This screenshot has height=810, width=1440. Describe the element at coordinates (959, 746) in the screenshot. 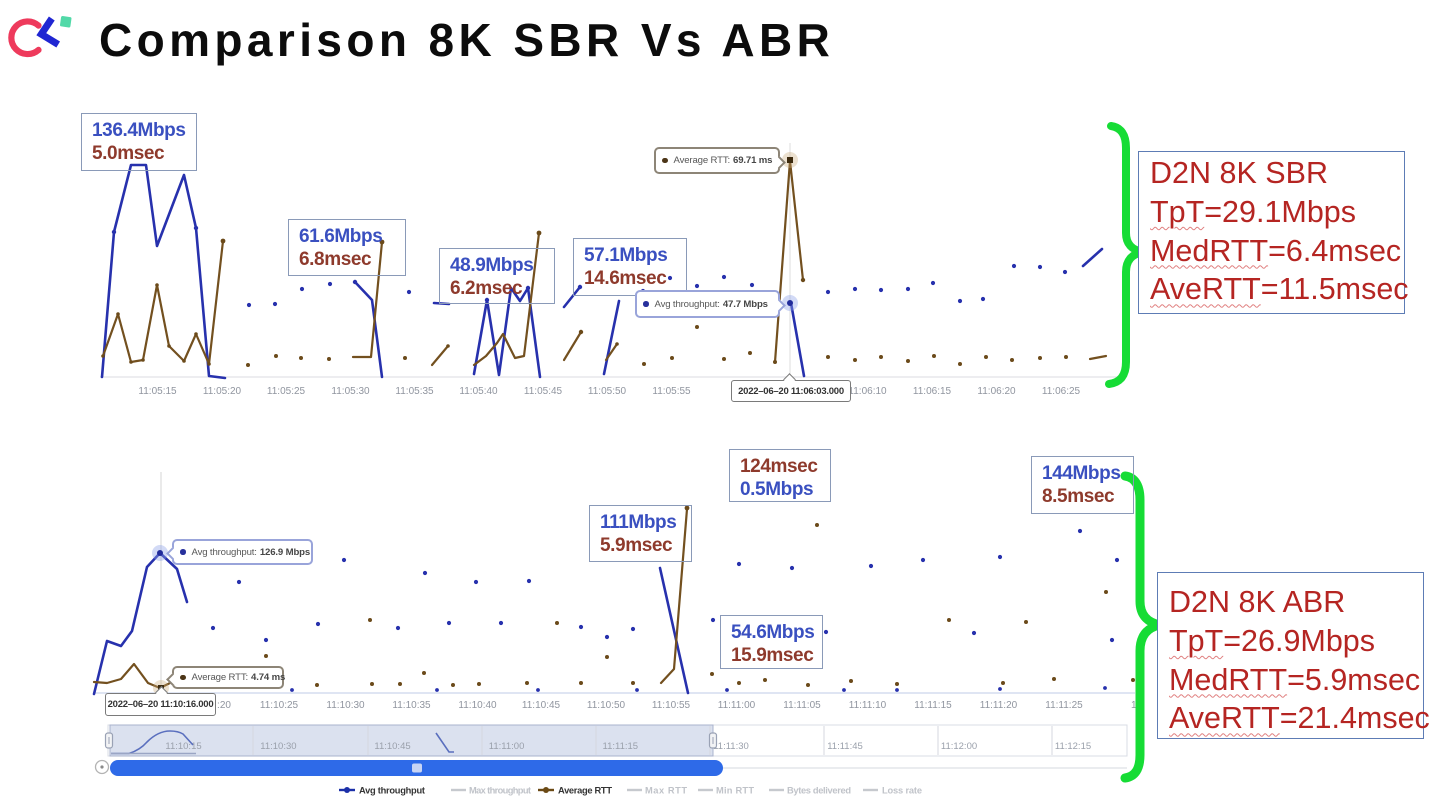

I see `svg-text: 11:12:00` at that location.